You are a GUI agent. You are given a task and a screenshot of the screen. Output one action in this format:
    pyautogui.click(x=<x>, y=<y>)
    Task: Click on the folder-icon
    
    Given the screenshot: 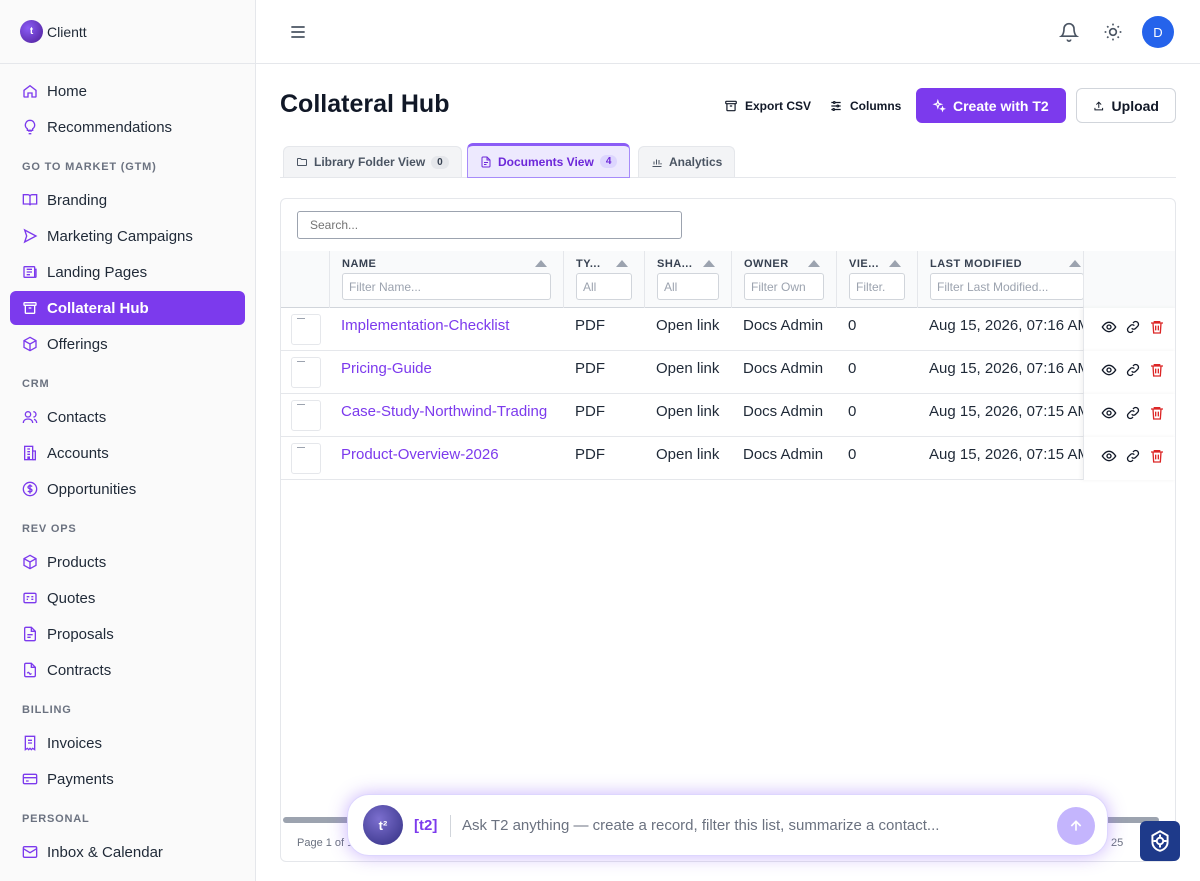 What is the action you would take?
    pyautogui.click(x=302, y=162)
    